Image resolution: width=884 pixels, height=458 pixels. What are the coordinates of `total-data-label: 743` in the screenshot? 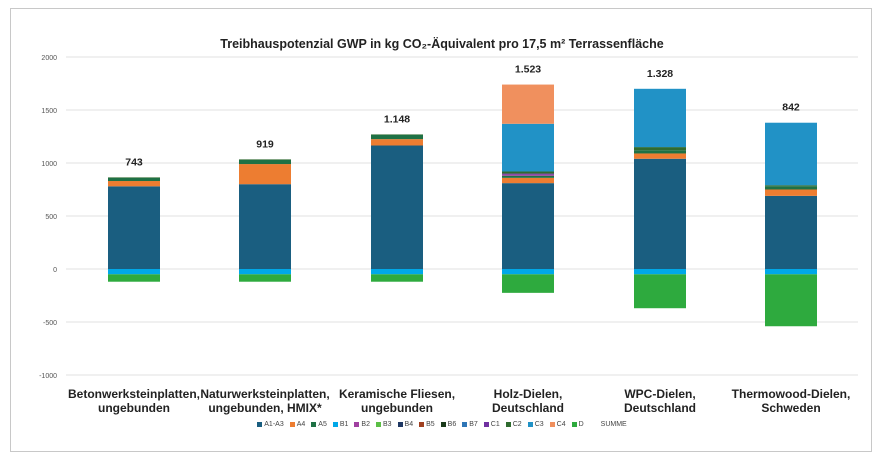 It's located at (134, 162).